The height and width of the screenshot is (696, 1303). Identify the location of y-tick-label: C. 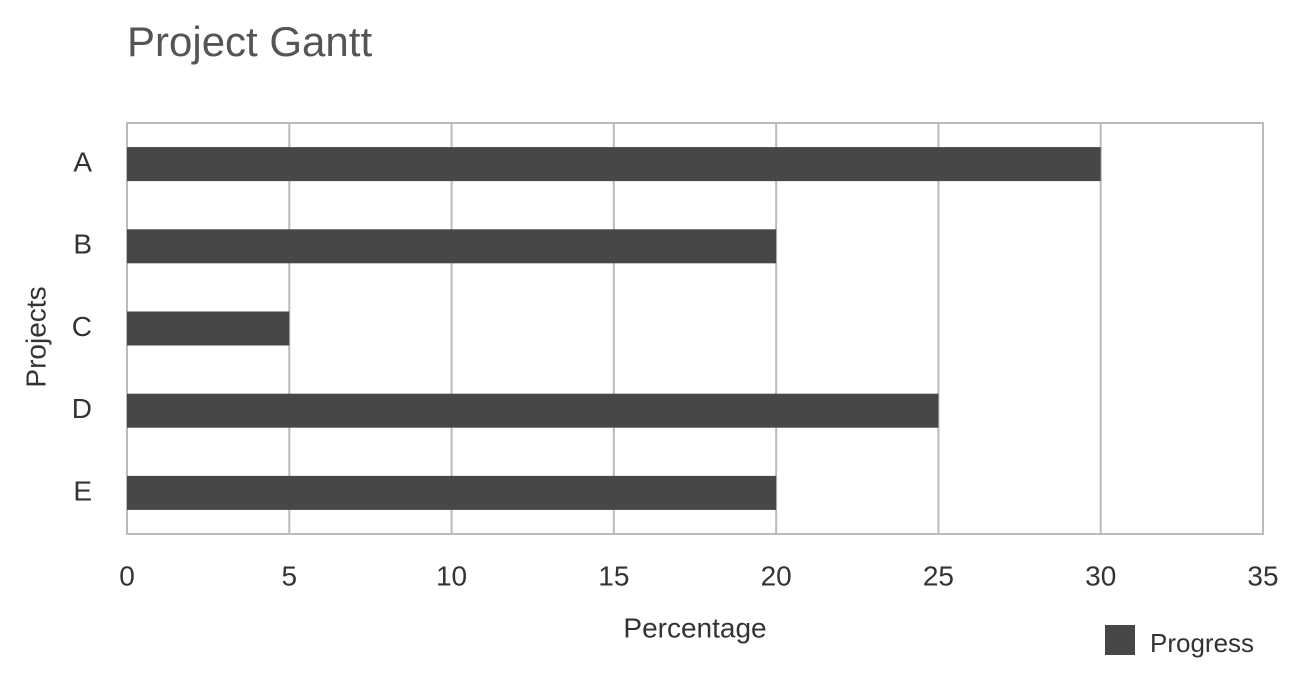
(82, 326).